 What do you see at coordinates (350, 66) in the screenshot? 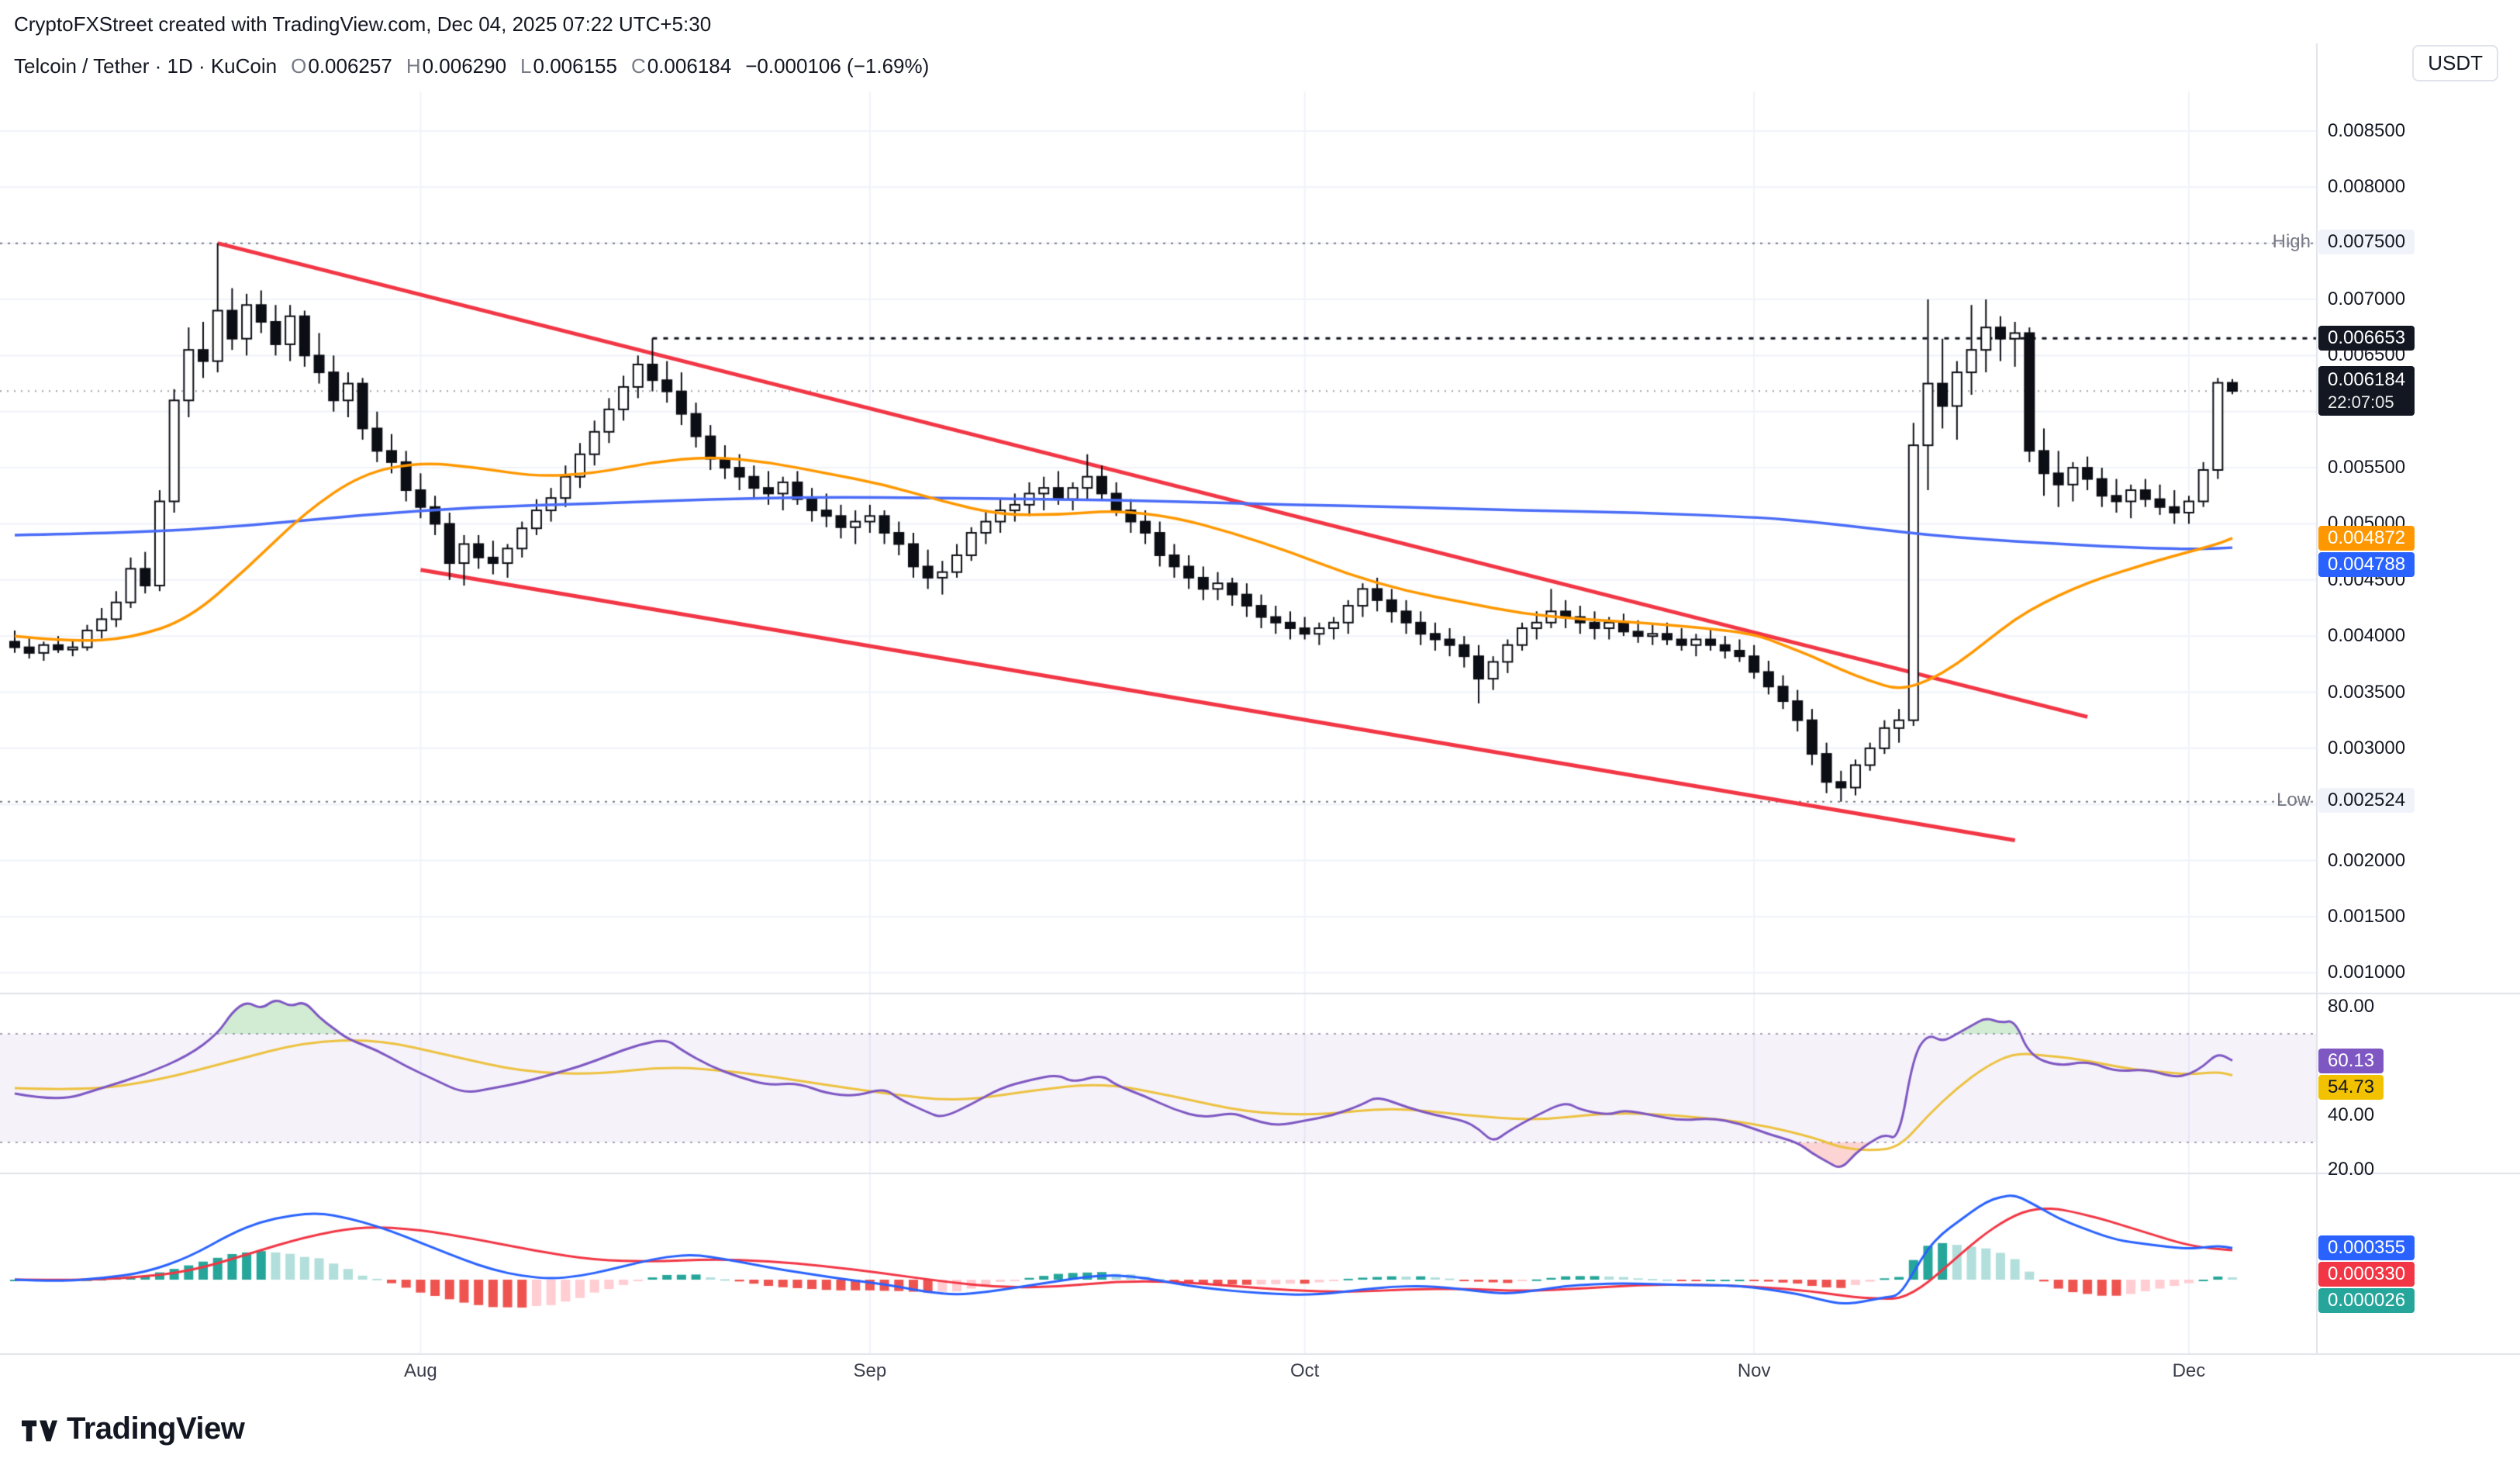
I see `open-value: 0.006257` at bounding box center [350, 66].